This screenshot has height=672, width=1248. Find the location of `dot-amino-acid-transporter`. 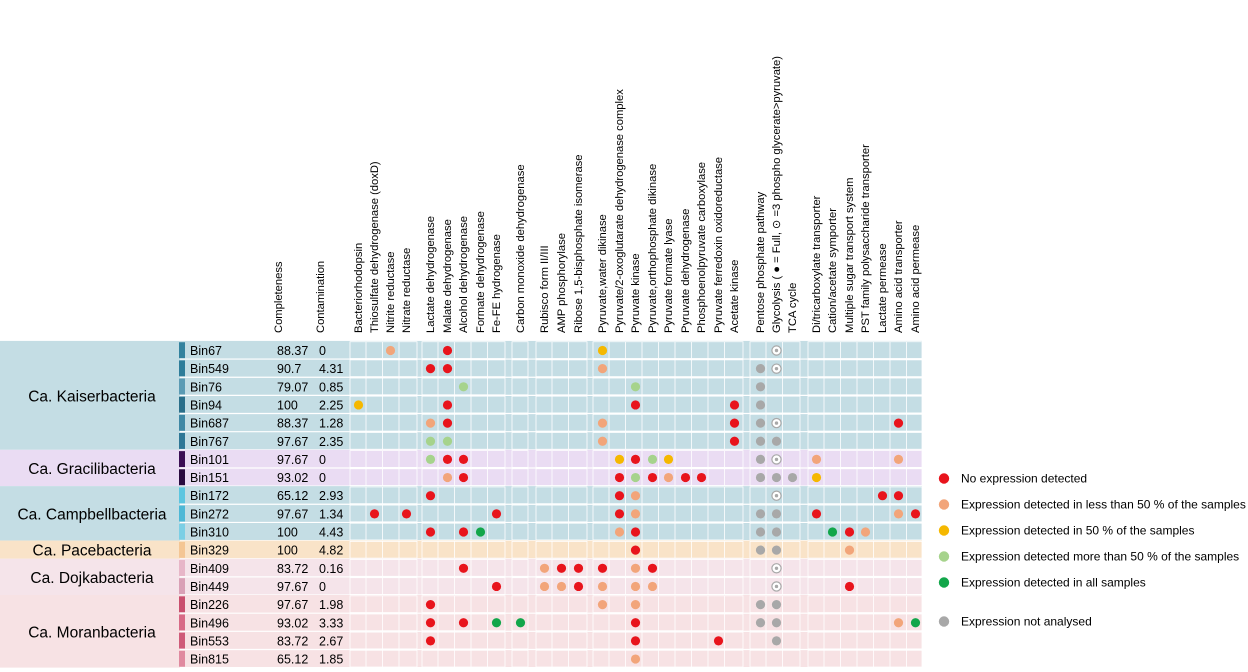

dot-amino-acid-transporter is located at coordinates (898, 514).